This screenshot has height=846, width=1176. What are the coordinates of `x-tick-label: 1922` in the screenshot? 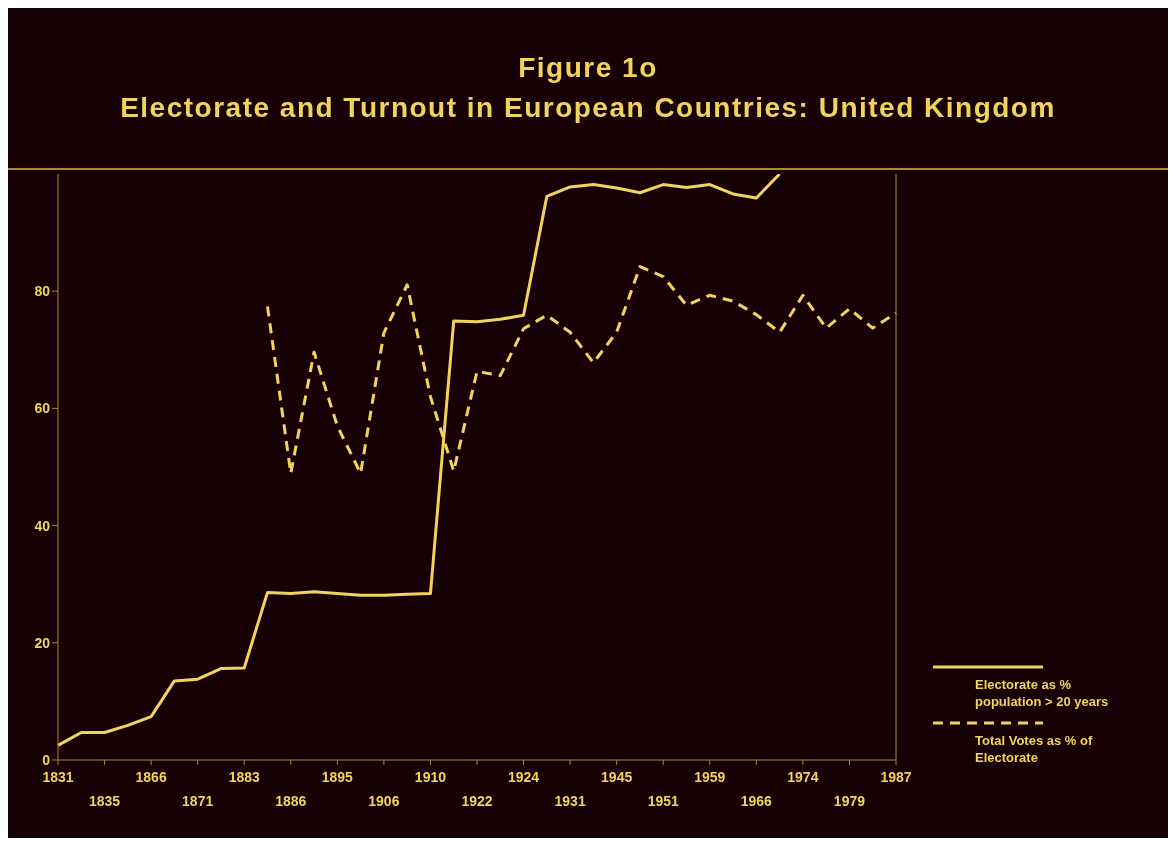 It's located at (477, 801).